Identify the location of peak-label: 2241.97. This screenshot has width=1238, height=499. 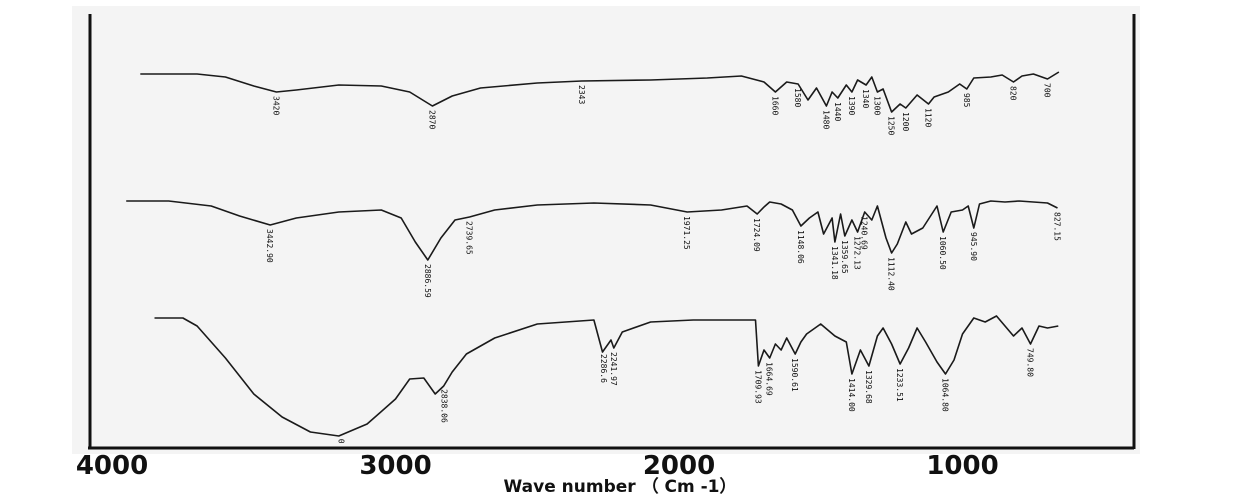
(613, 369).